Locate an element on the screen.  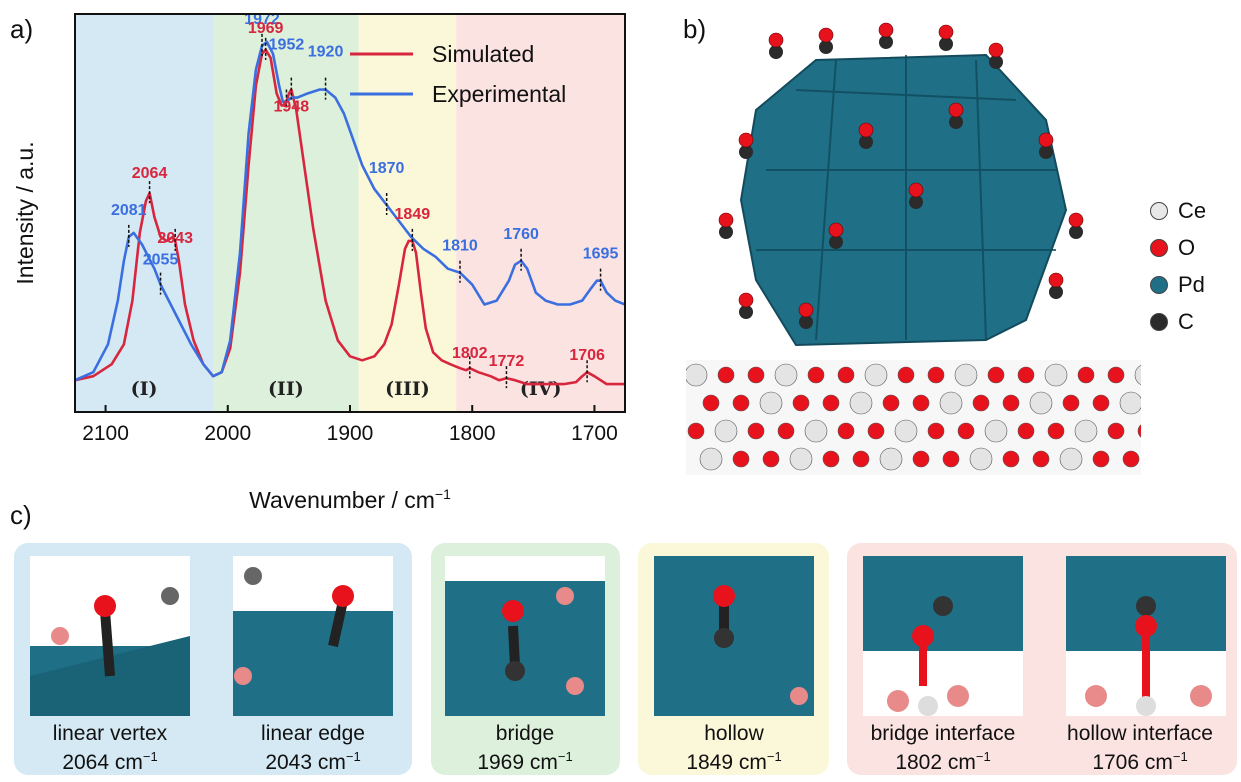
structure-legend-label: C is located at coordinates (1186, 321).